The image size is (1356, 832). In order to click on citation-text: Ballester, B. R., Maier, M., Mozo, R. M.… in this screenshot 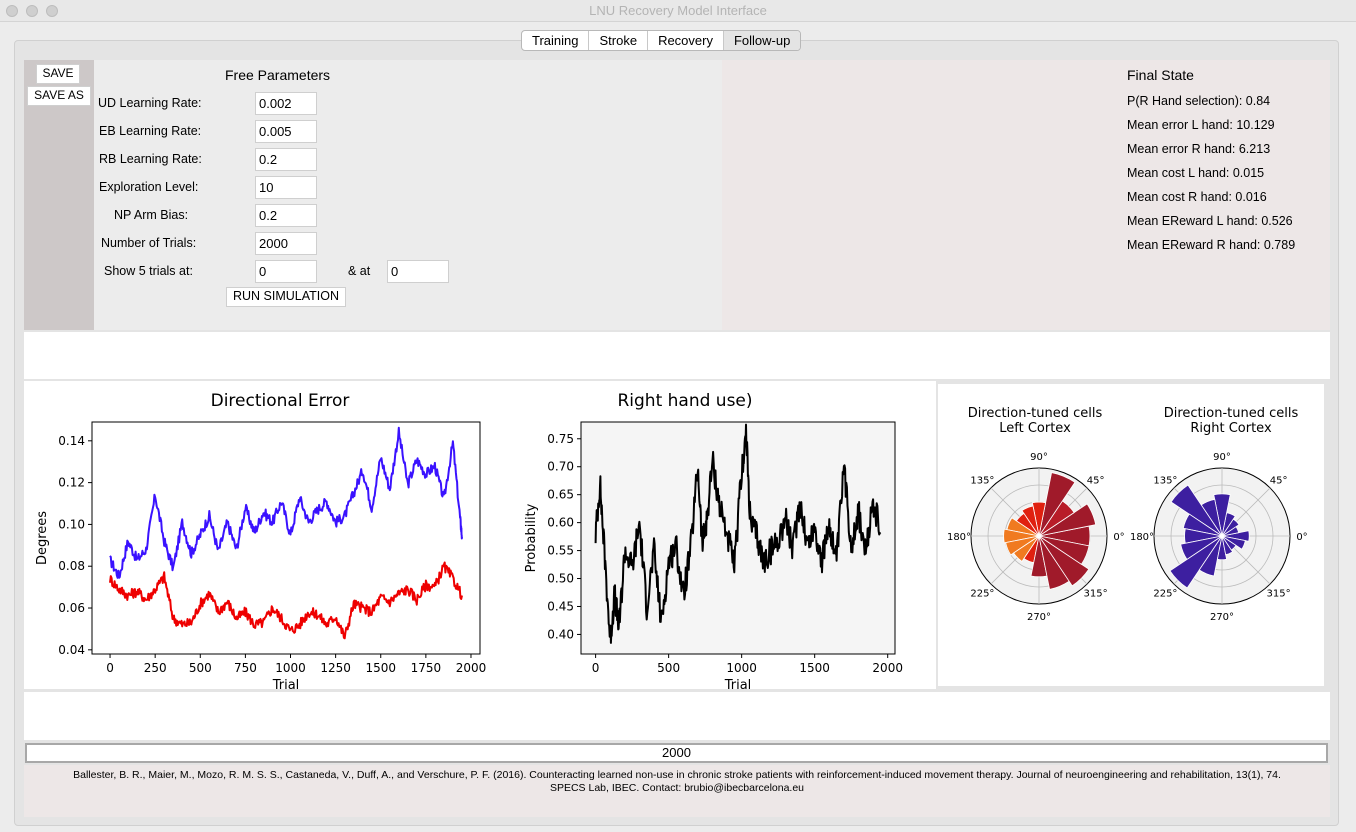, I will do `click(677, 775)`.